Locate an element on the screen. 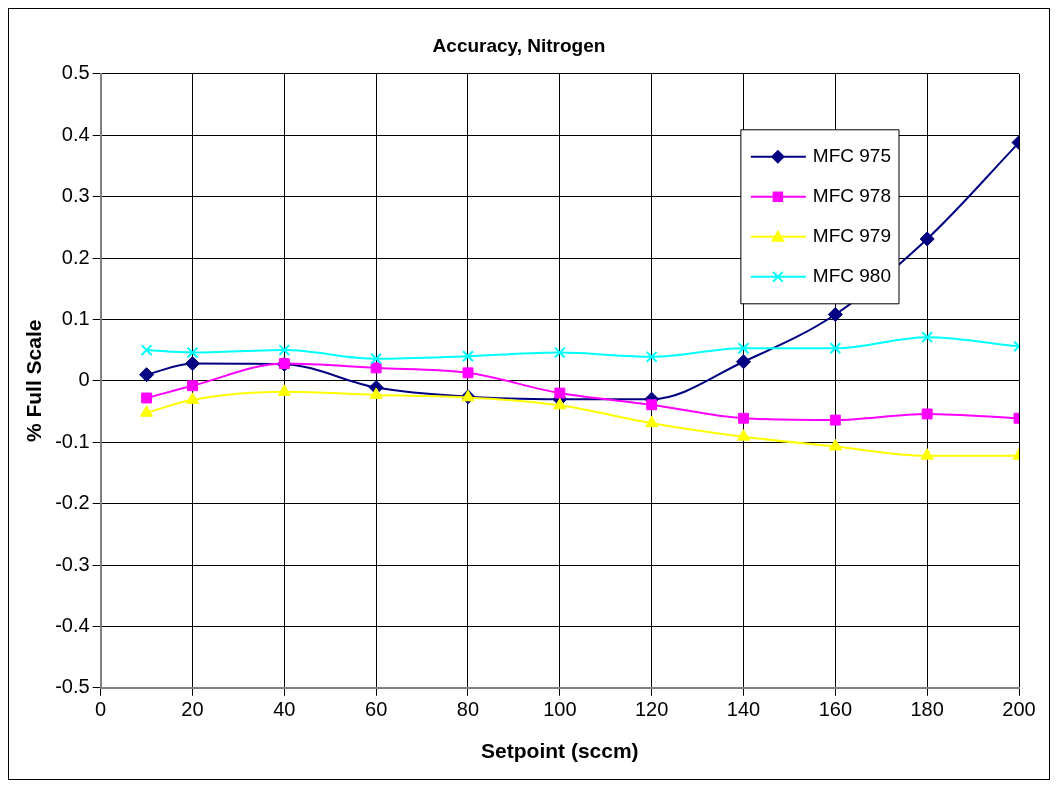 This screenshot has height=789, width=1057. legend-label: MFC 978 is located at coordinates (852, 196).